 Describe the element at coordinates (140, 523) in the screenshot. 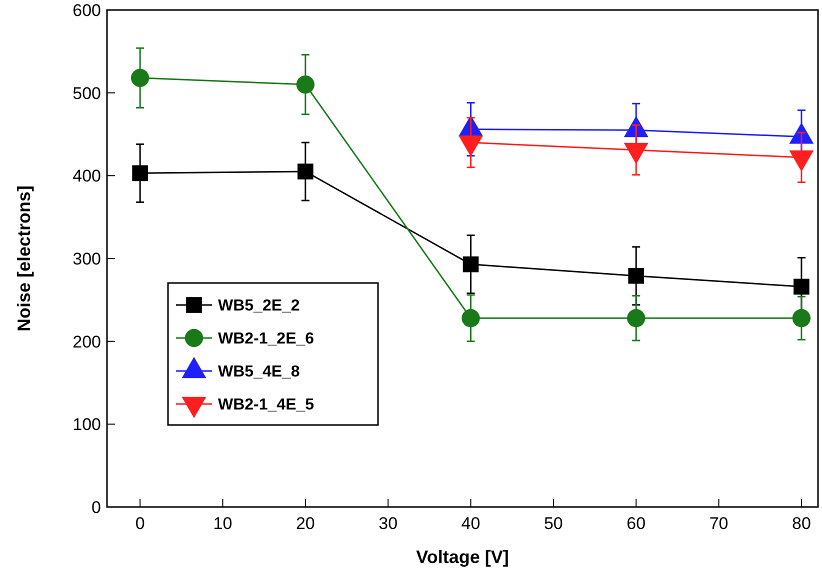

I see `x-tick-label: 0` at that location.